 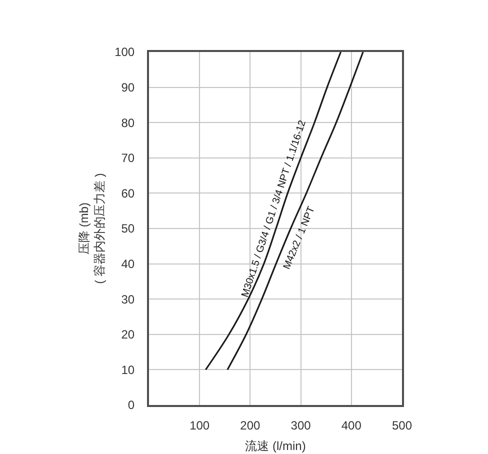 What do you see at coordinates (131, 405) in the screenshot?
I see `y-tick-label: 0` at bounding box center [131, 405].